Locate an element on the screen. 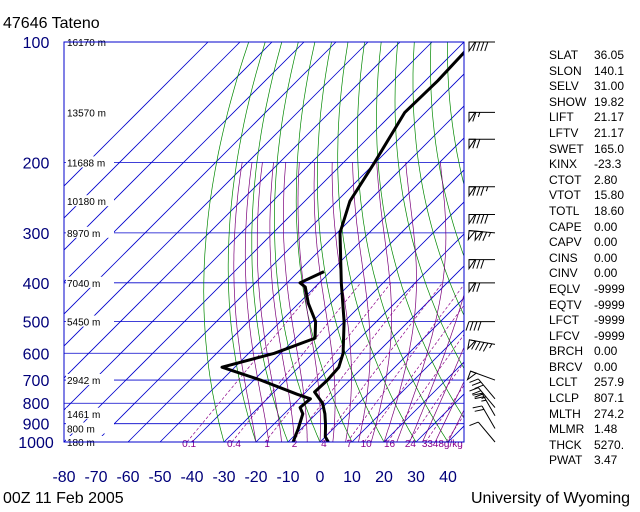 This screenshot has height=512, width=640. observation-time: 00Z 11 Feb 2005 is located at coordinates (63, 498).